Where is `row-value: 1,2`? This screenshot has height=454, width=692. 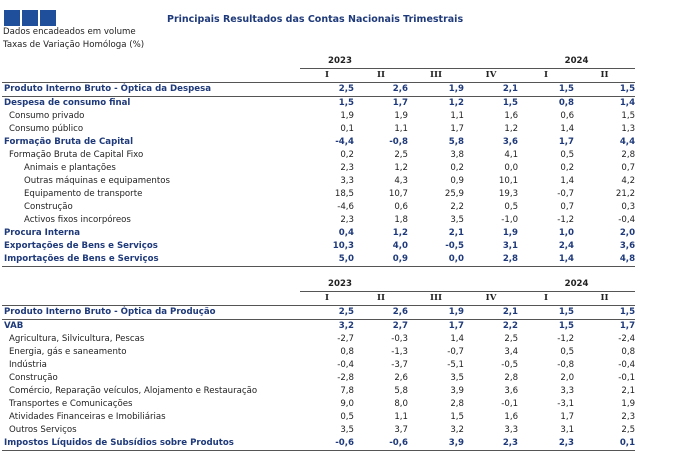 row-value: 1,2 is located at coordinates (511, 129).